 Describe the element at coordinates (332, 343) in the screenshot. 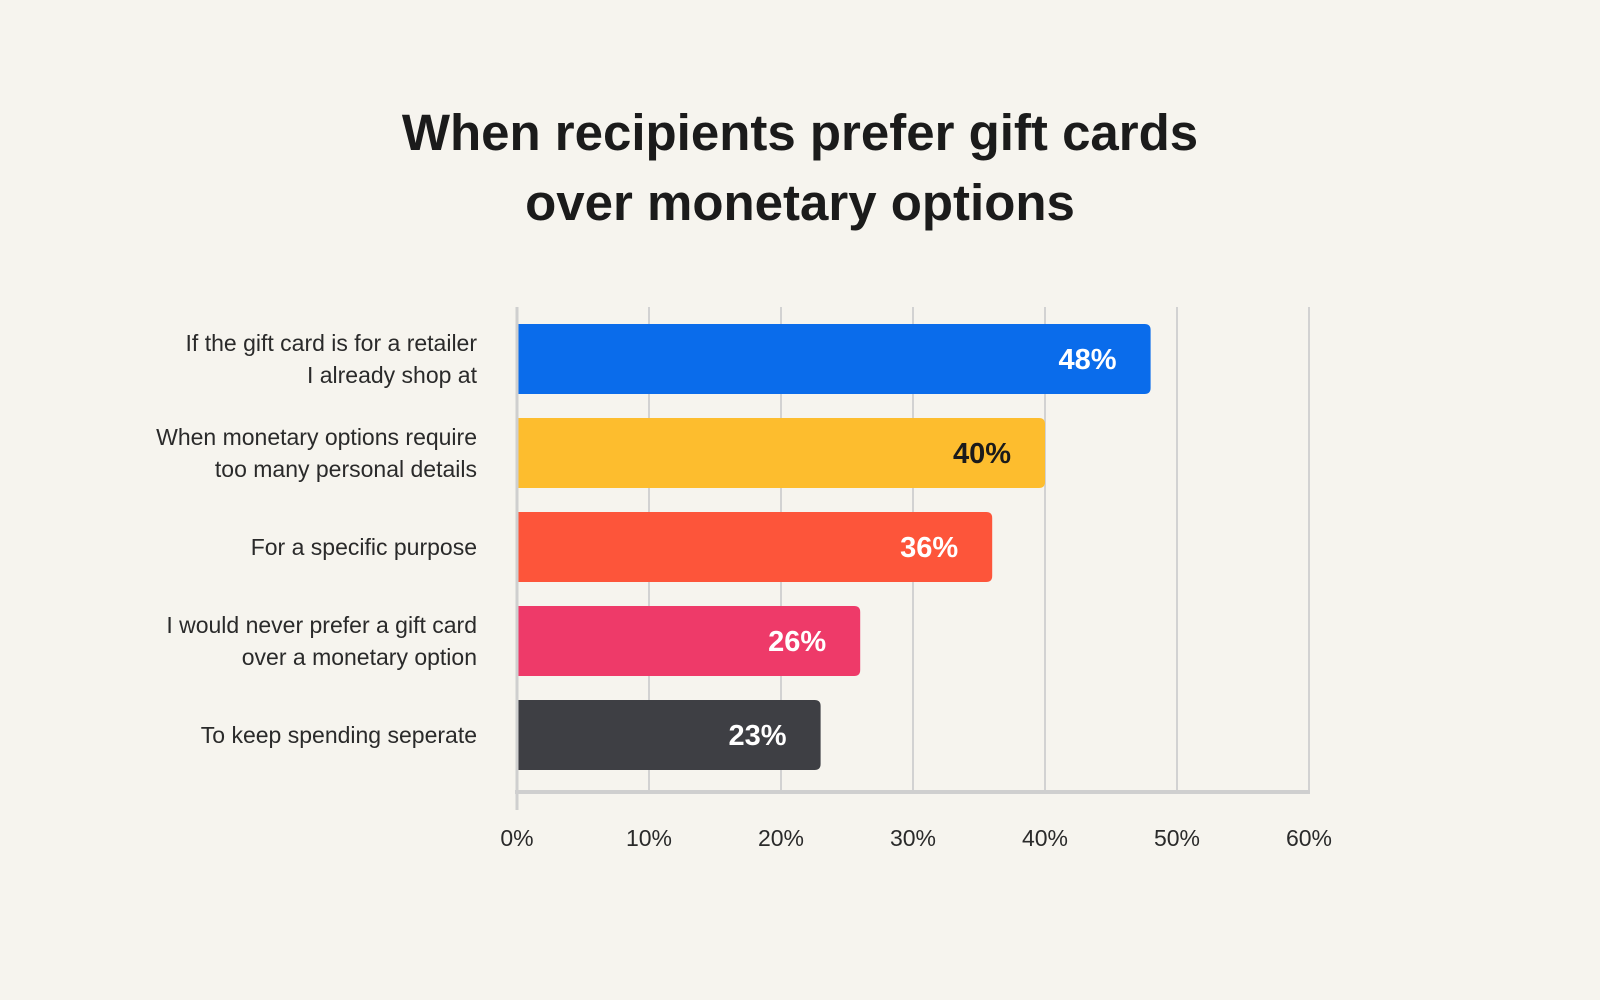

I see `category-label: If the gift card is for a retailer` at that location.